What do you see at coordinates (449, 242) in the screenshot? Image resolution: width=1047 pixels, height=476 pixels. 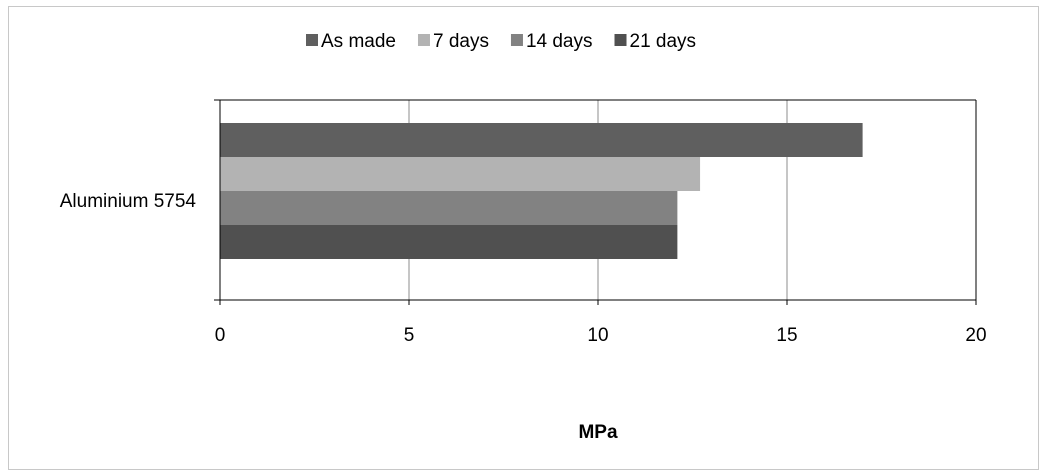 I see `bar-21-days` at bounding box center [449, 242].